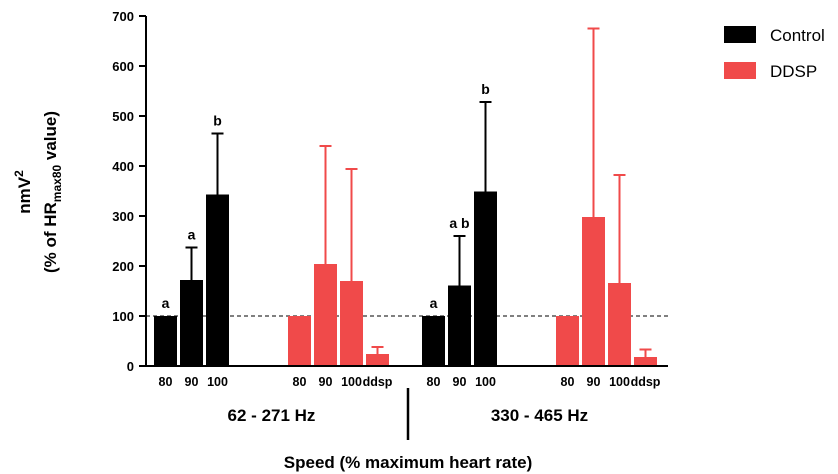  I want to click on y-axis-title-line2-pre: (% of HR, so click(50, 237).